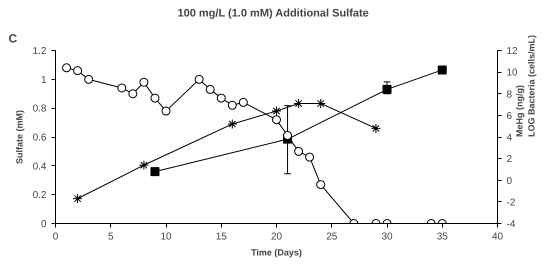 The width and height of the screenshot is (555, 269). What do you see at coordinates (332, 237) in the screenshot?
I see `x-tick-label: 25` at bounding box center [332, 237].